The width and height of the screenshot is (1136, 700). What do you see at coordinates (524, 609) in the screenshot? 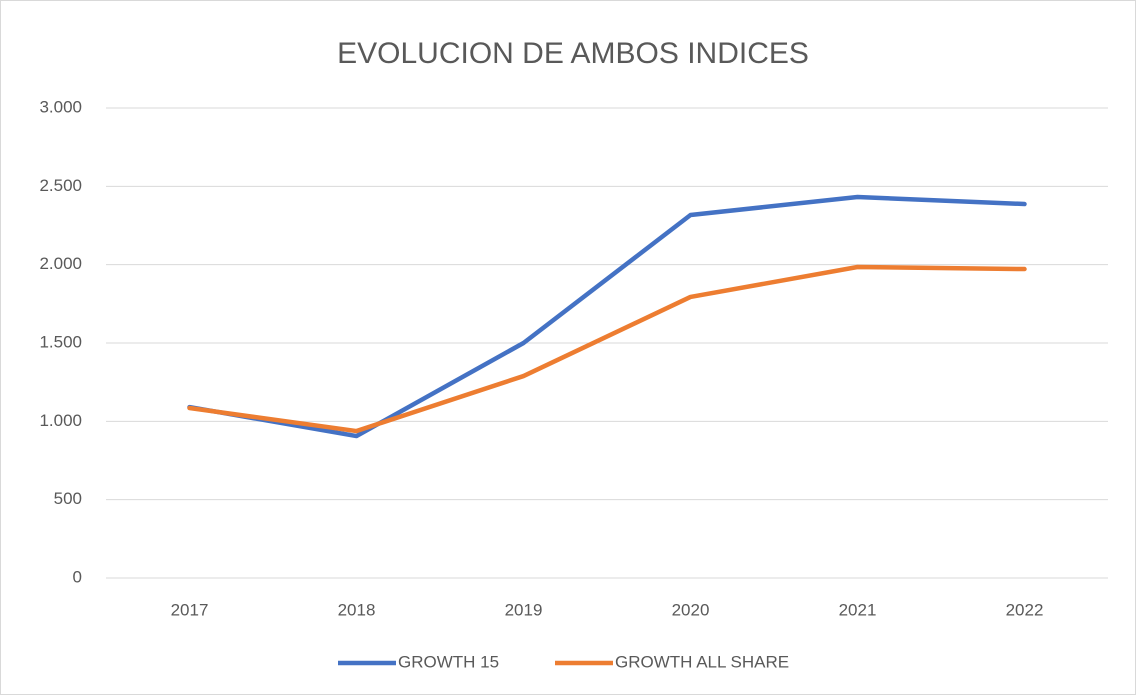
I see `x-tick-label: 2019` at bounding box center [524, 609].